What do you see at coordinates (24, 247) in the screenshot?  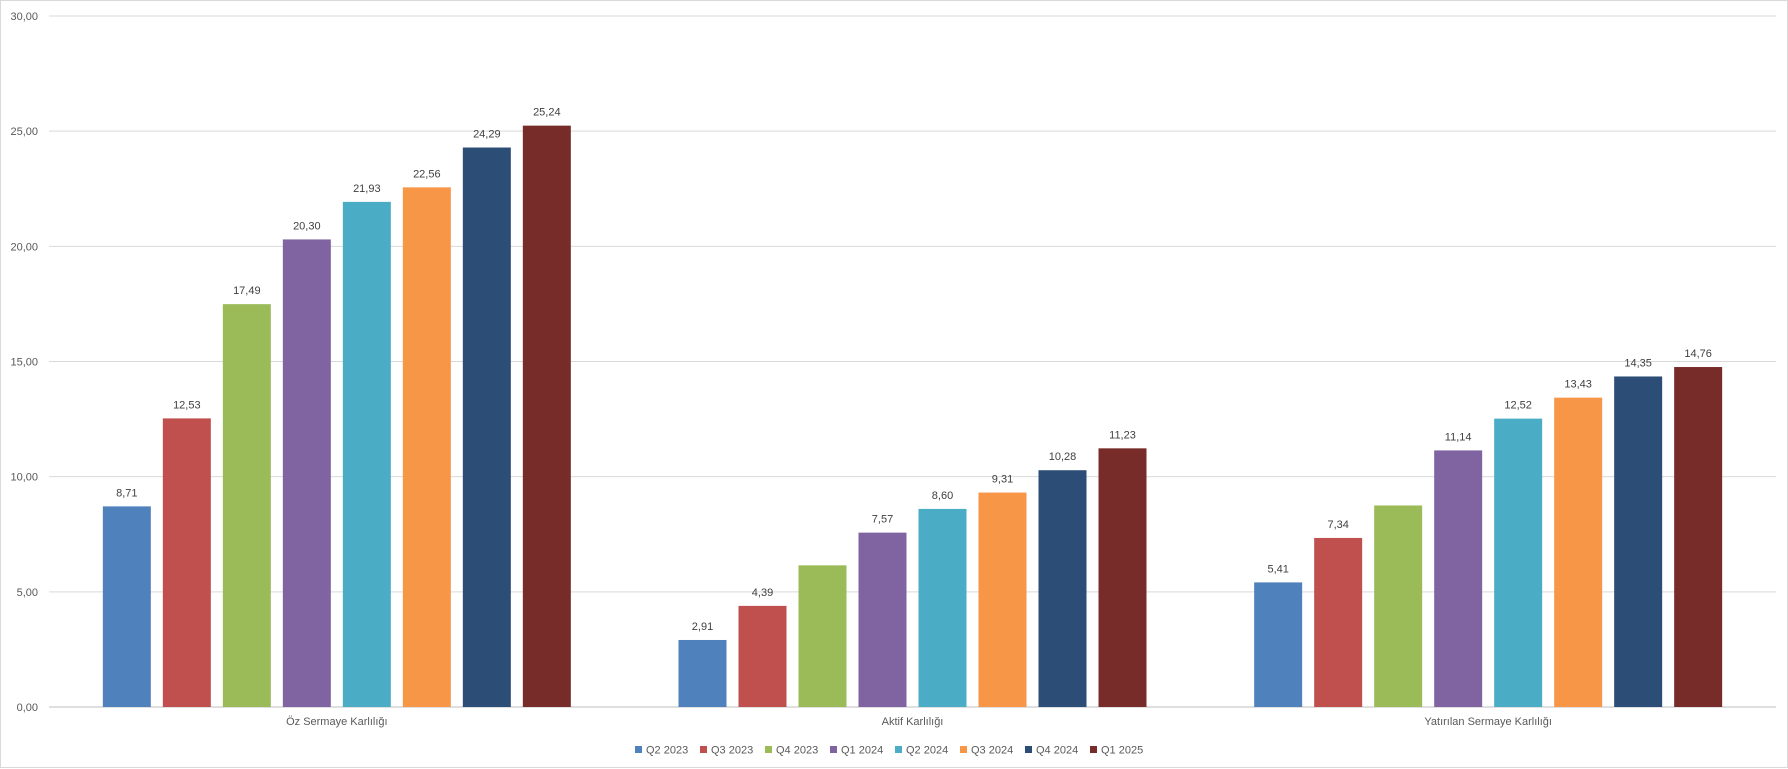 I see `y-tick-label: 20,00` at bounding box center [24, 247].